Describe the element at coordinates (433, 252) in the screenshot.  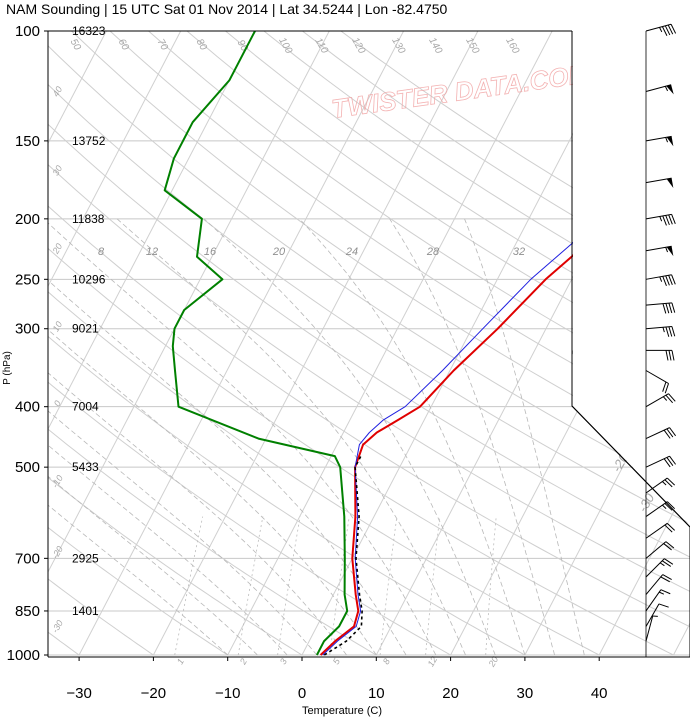
I see `mixing-ratio-label: 28` at that location.